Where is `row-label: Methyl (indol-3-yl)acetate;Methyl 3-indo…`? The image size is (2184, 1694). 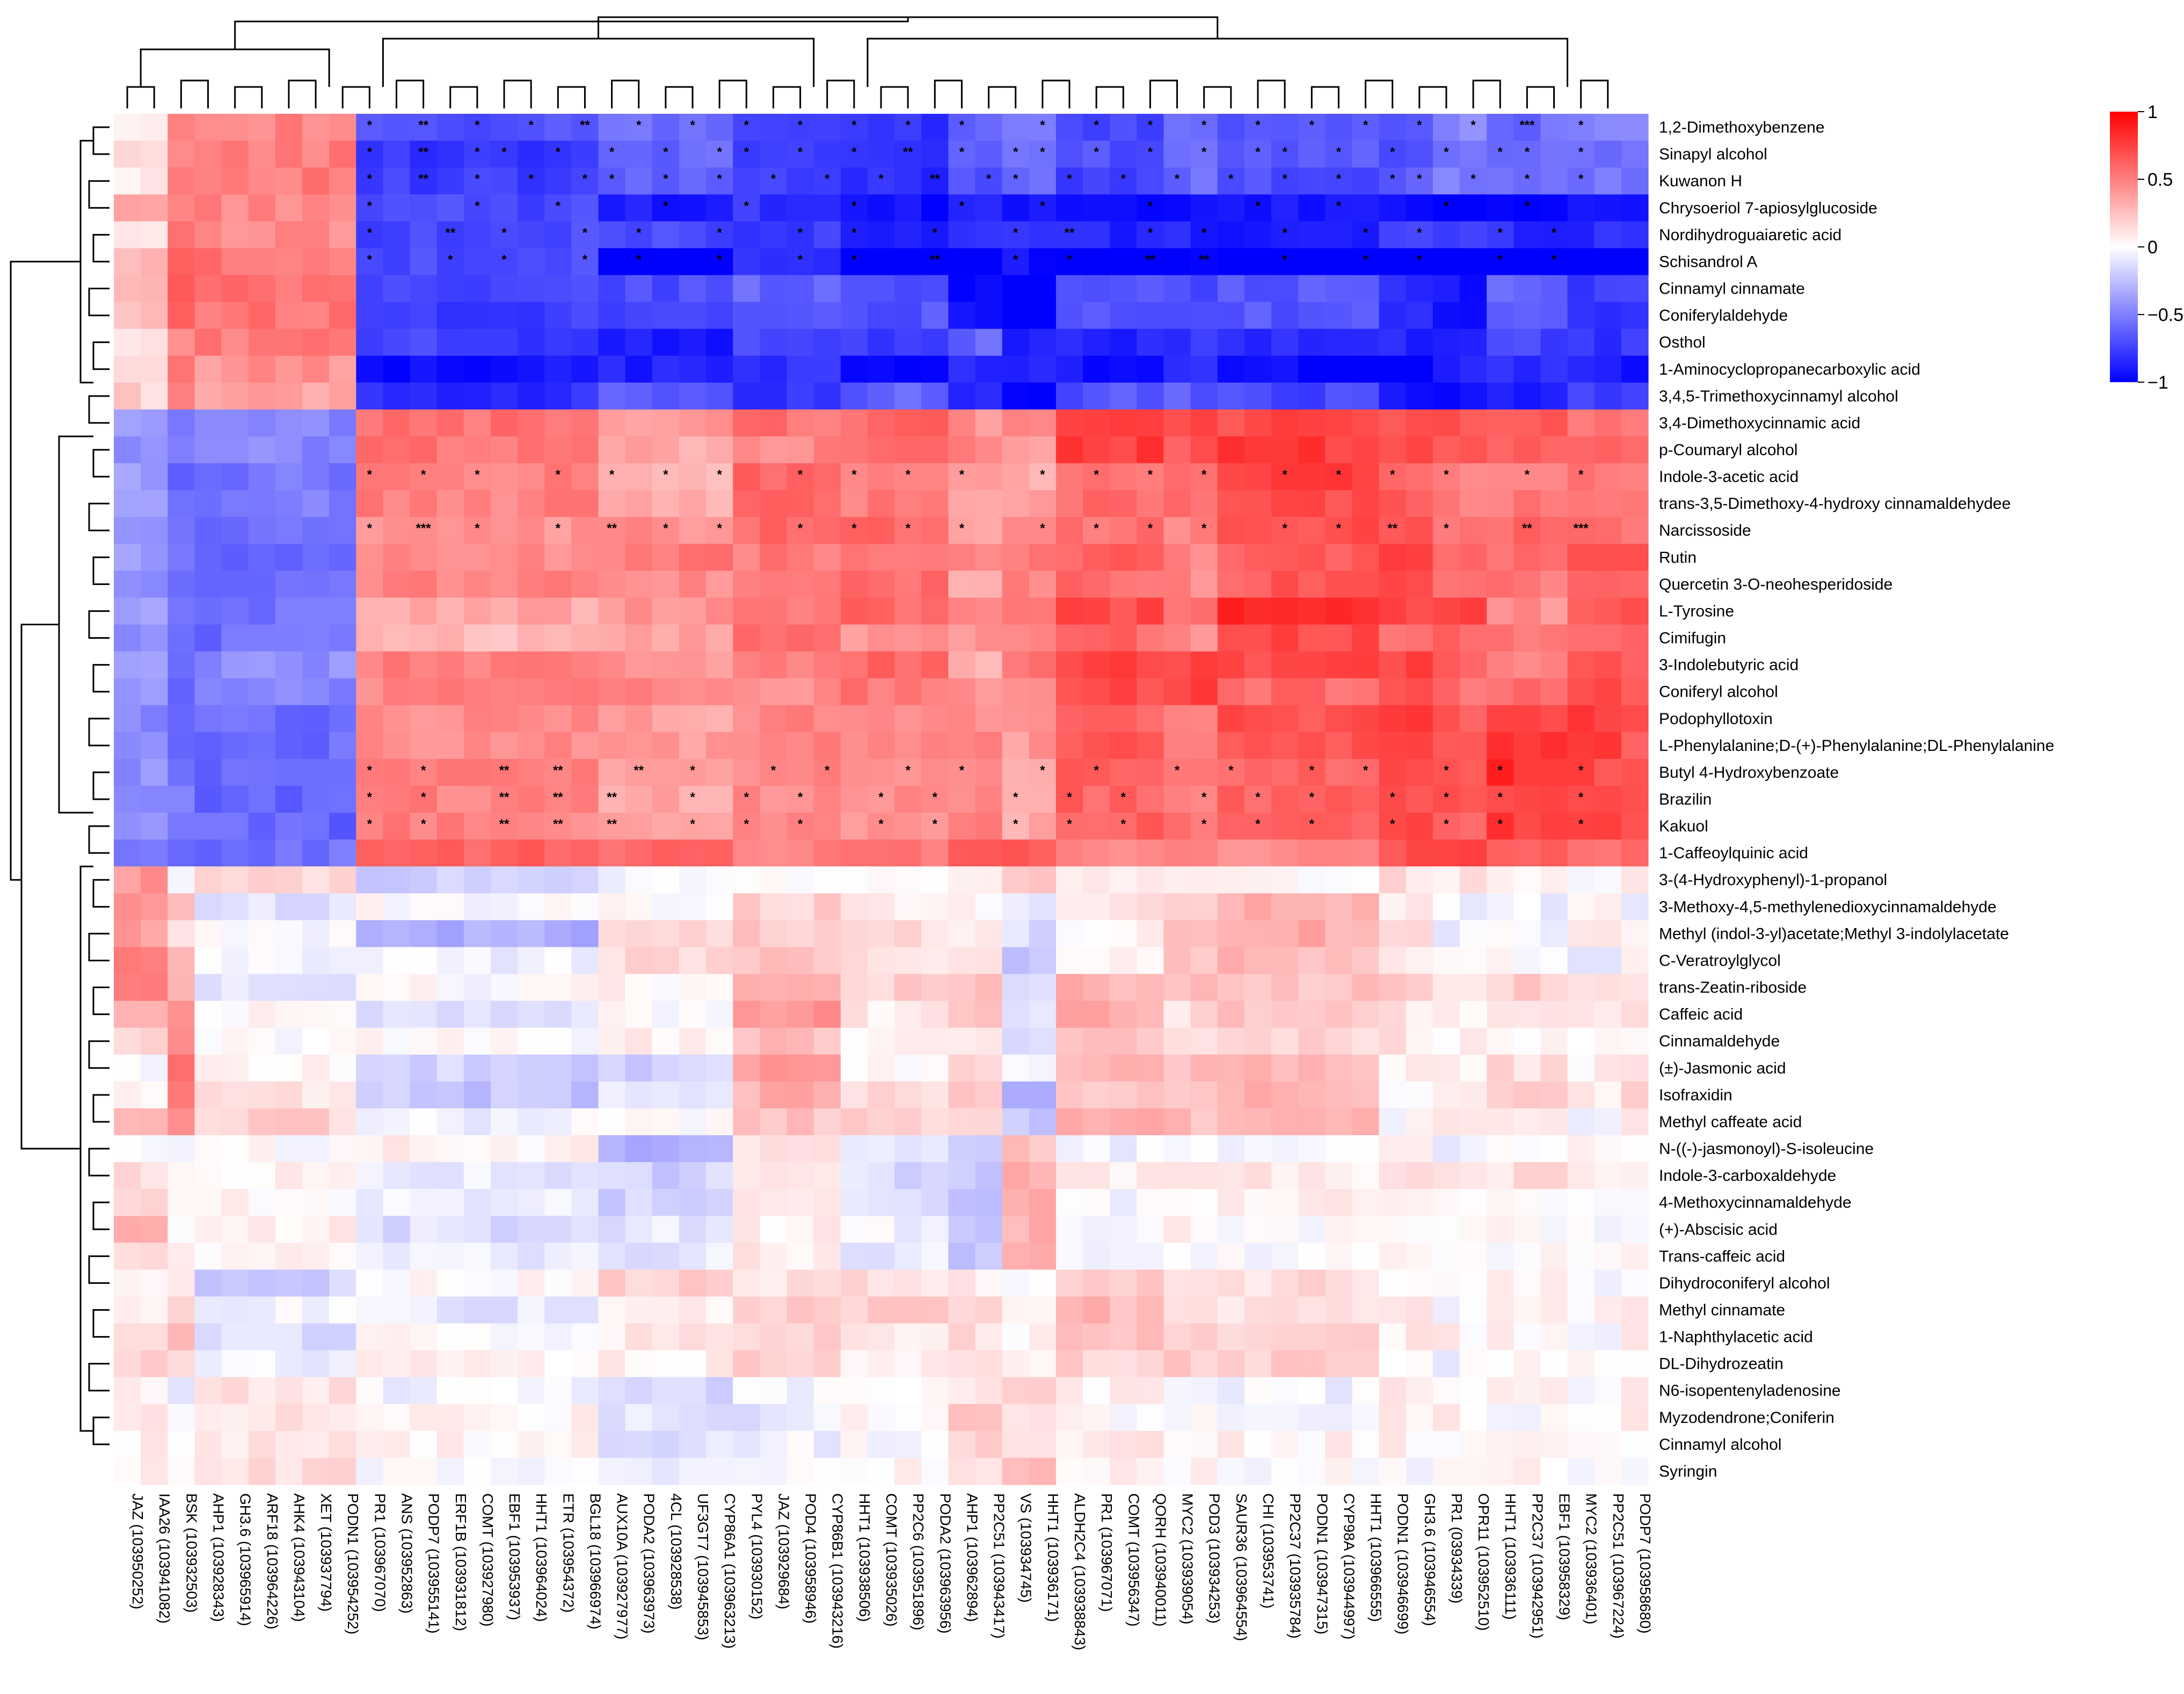
row-label: Methyl (indol-3-yl)acetate;Methyl 3-indo… is located at coordinates (1834, 934).